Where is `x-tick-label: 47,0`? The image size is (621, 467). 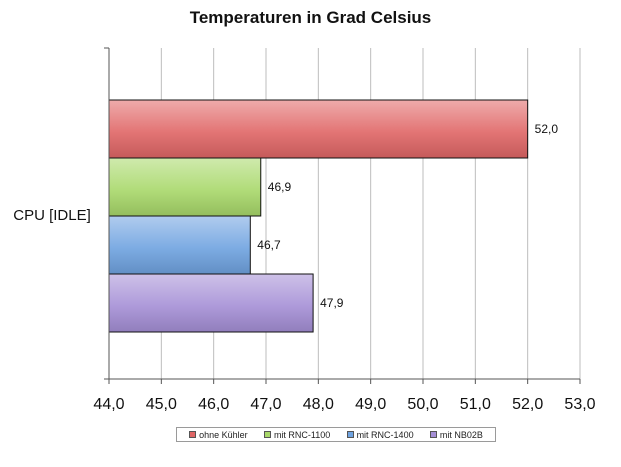
x-tick-label: 47,0 is located at coordinates (265, 404).